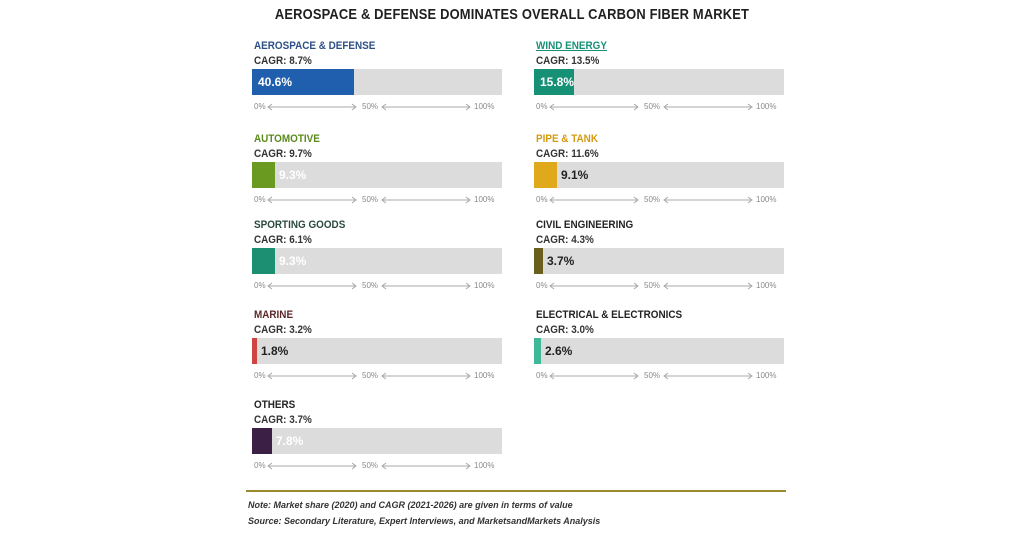  I want to click on bar-track: 40.6%, so click(377, 82).